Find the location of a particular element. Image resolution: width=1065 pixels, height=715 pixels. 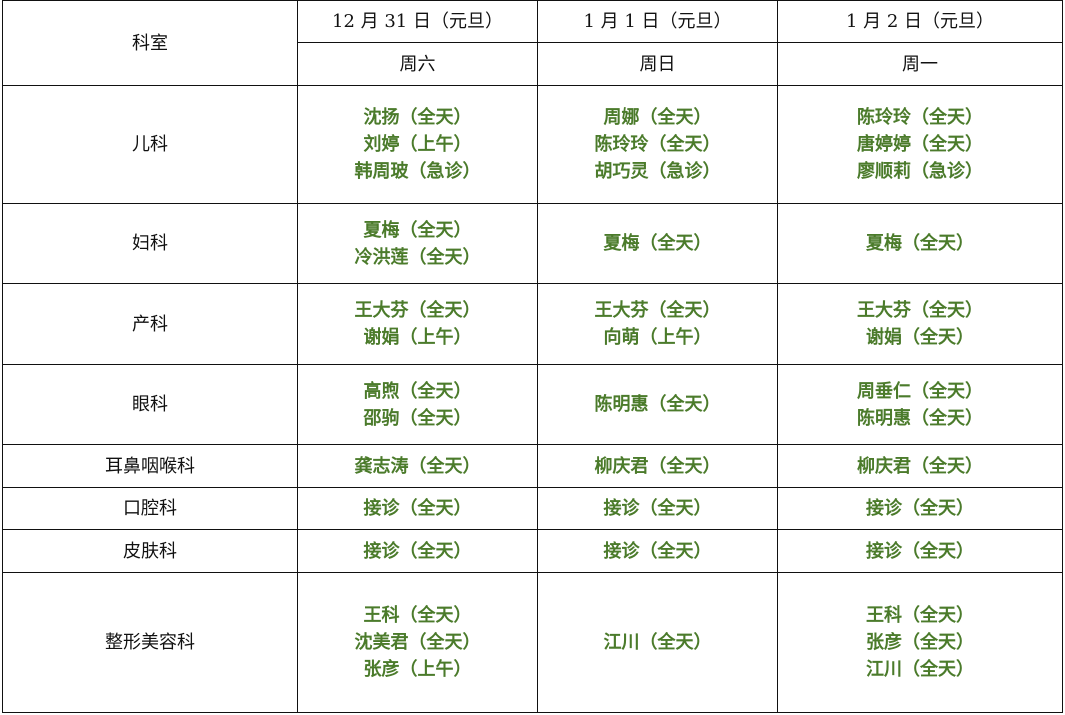

dept-name: 耳鼻咽喉科 is located at coordinates (150, 466).